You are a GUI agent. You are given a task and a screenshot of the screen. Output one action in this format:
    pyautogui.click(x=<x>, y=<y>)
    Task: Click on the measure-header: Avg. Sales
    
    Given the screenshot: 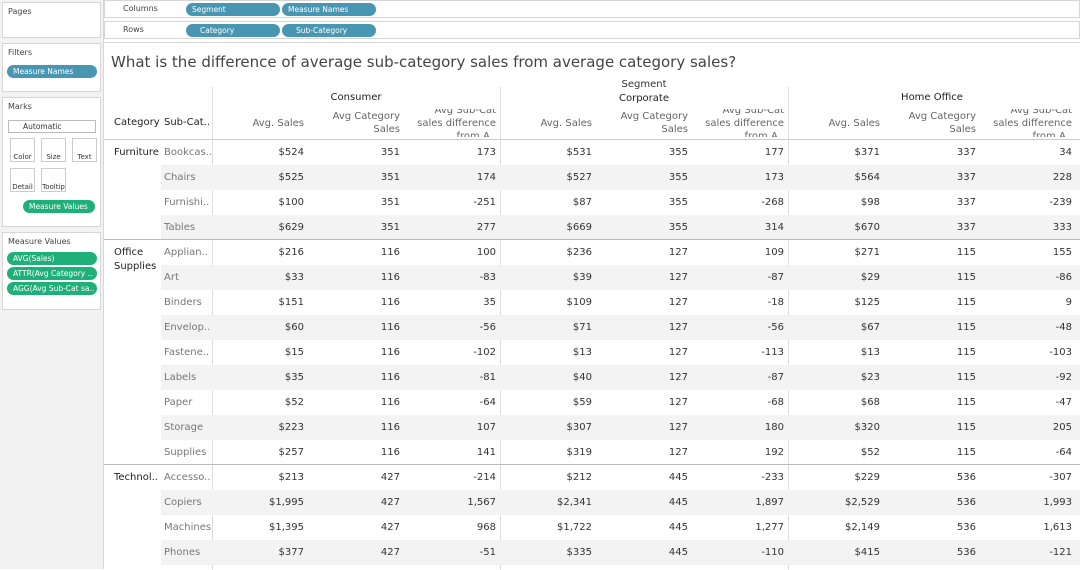 What is the action you would take?
    pyautogui.click(x=278, y=123)
    